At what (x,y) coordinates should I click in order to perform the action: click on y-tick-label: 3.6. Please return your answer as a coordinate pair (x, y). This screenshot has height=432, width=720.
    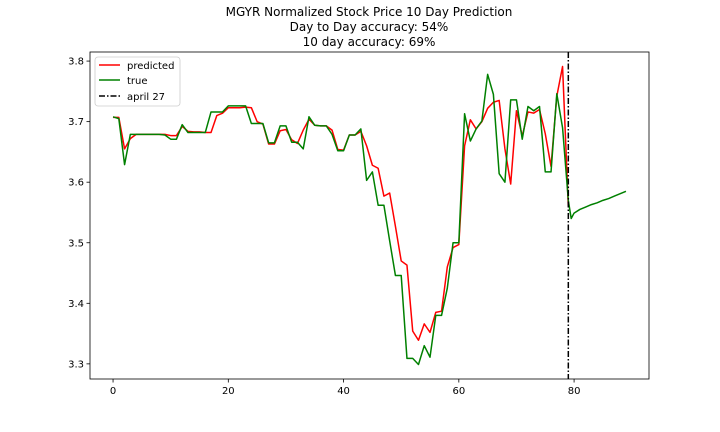
    Looking at the image, I should click on (76, 183).